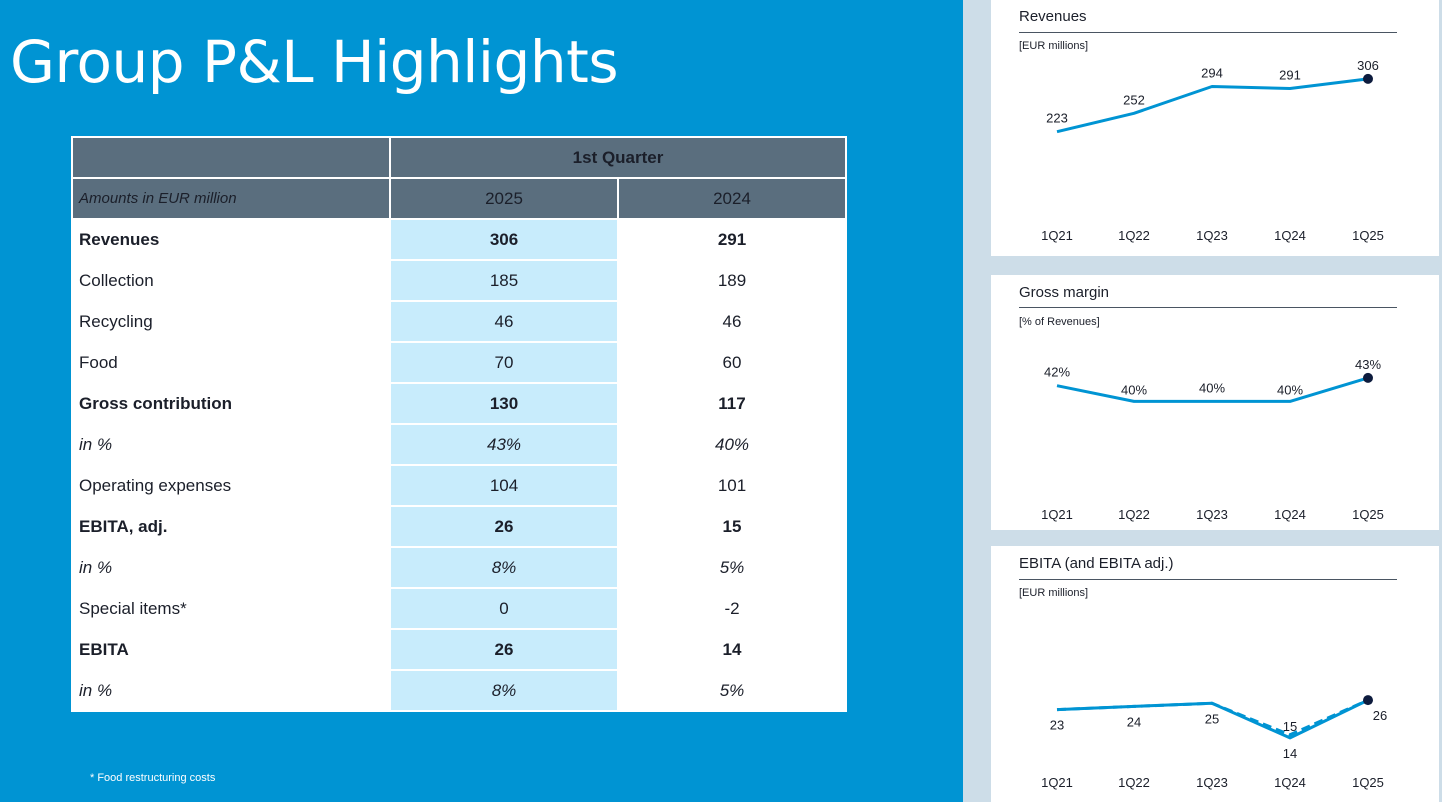  Describe the element at coordinates (732, 198) in the screenshot. I see `header-2024: 2024` at that location.